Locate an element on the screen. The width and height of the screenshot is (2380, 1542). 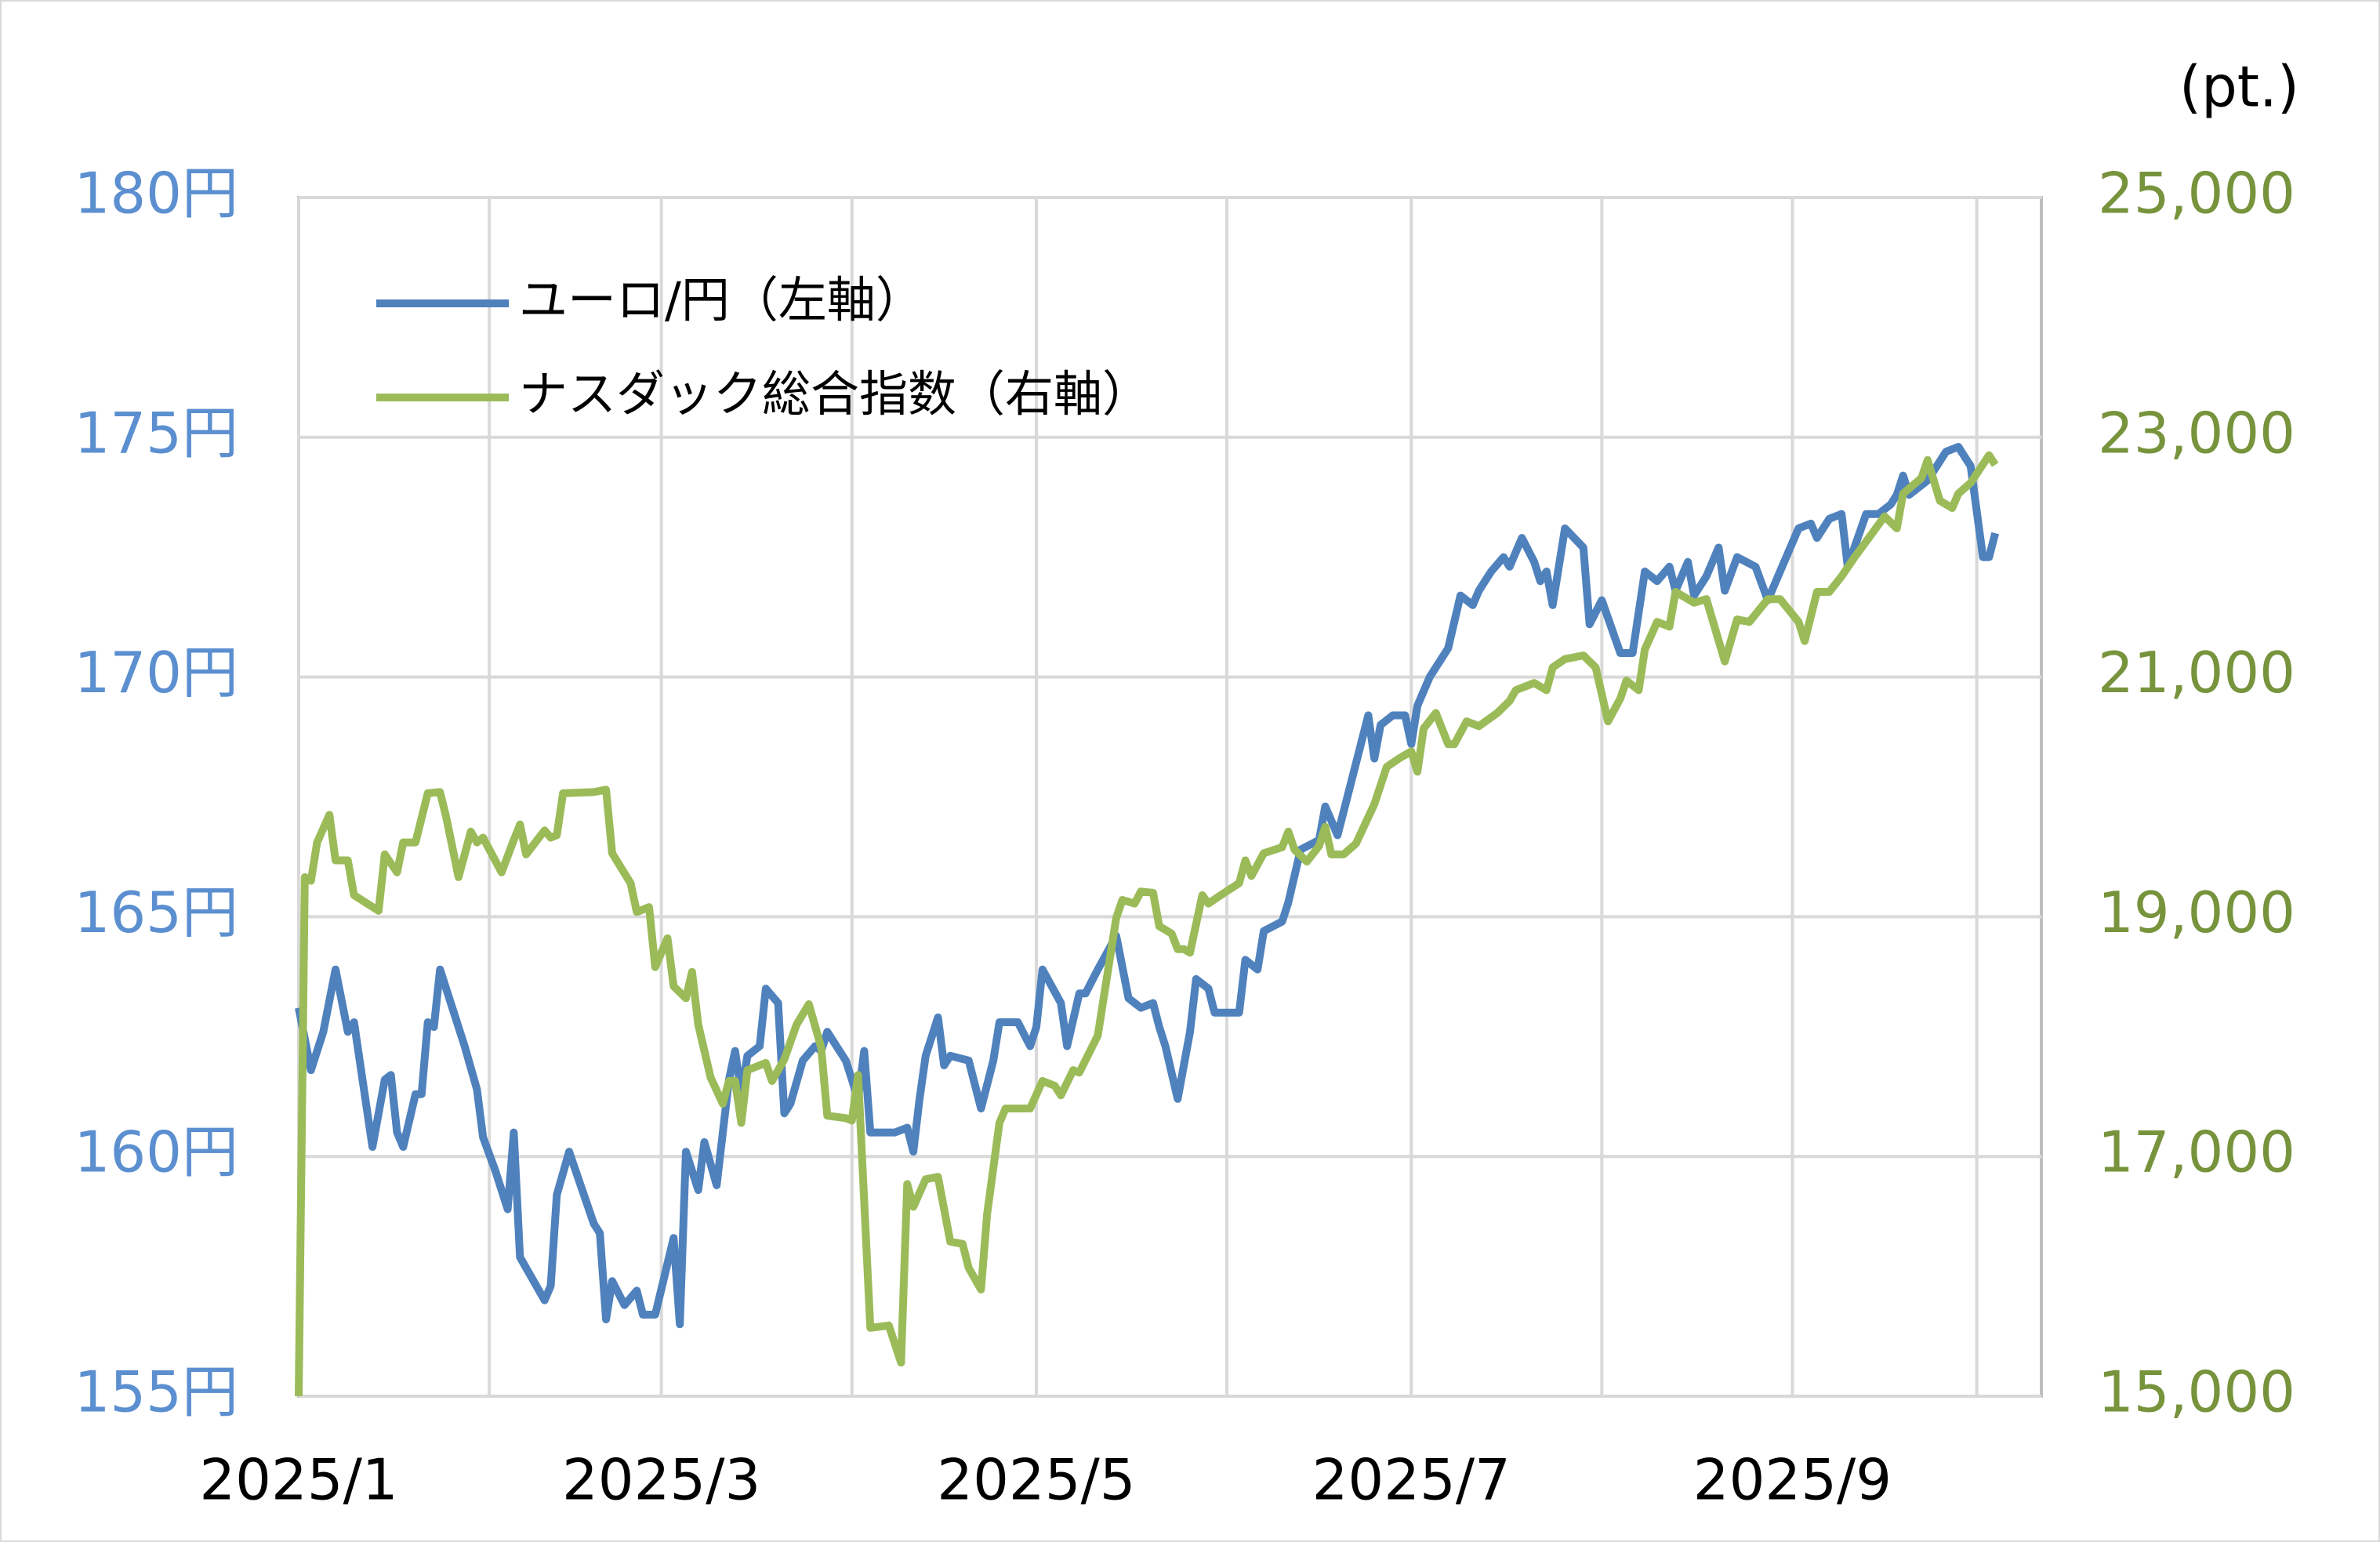
y2-tick-label: 17,000 is located at coordinates (2196, 1152).